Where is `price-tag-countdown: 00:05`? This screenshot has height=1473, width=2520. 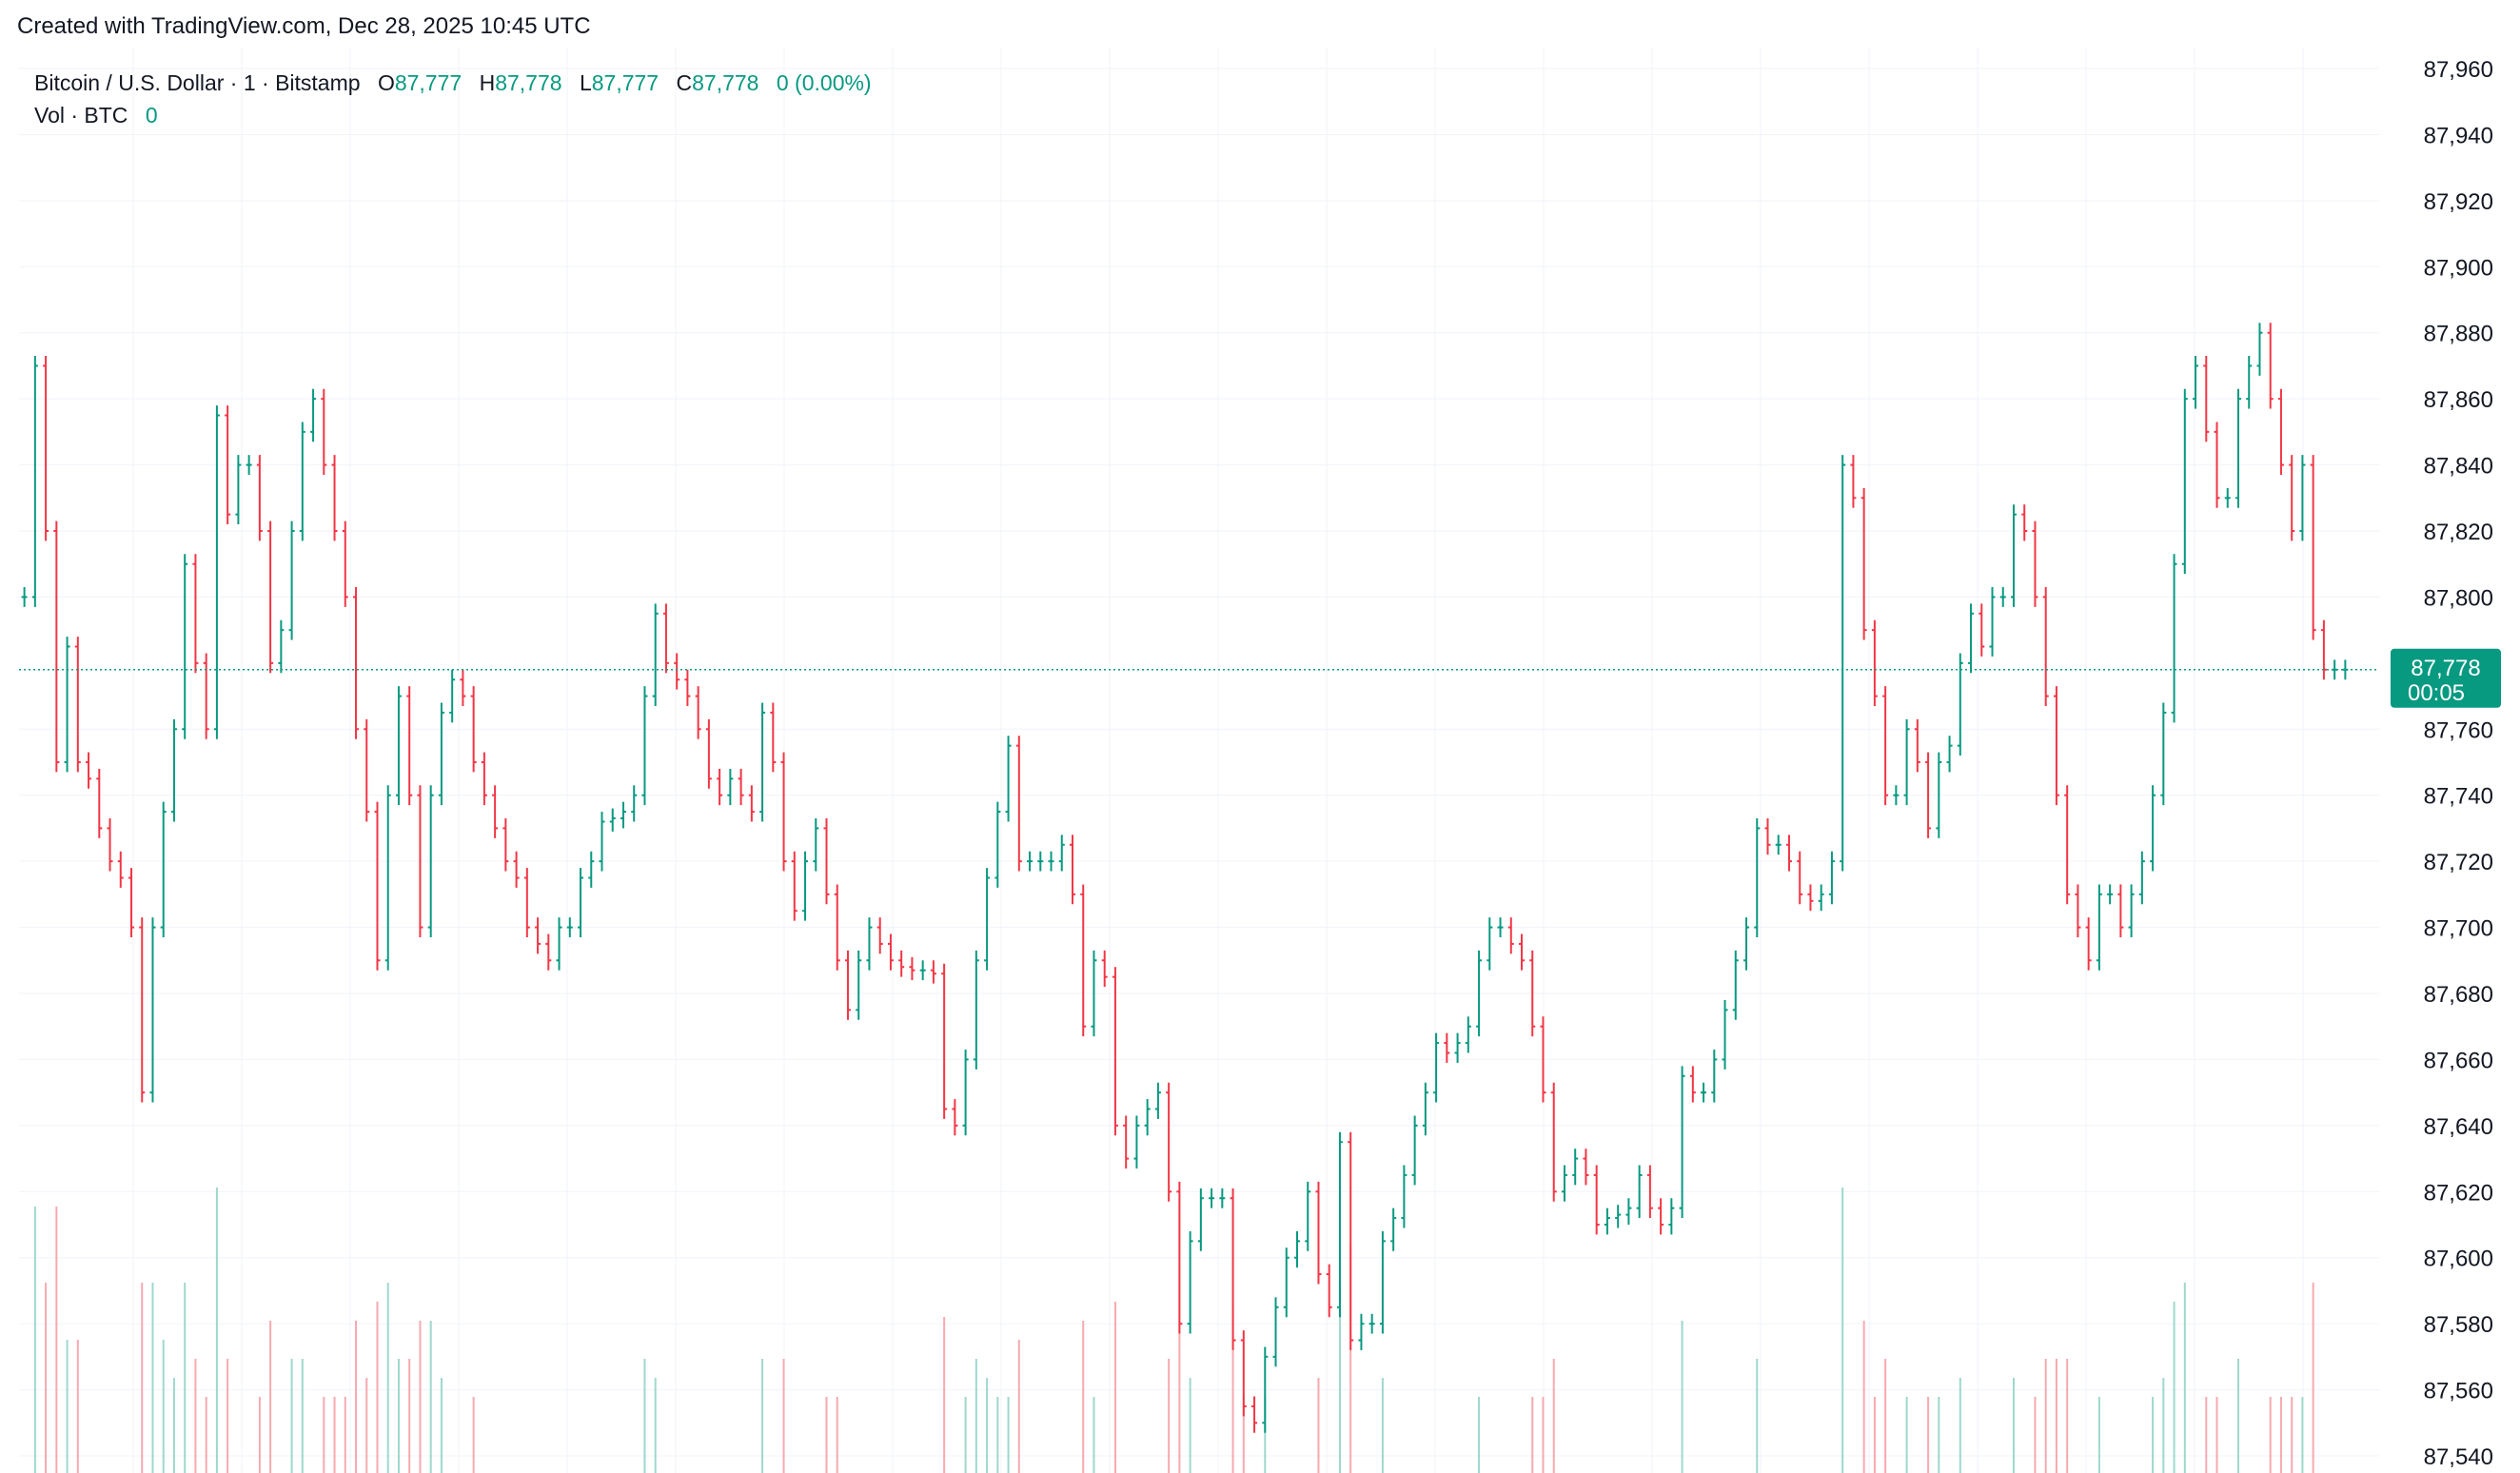
price-tag-countdown: 00:05 is located at coordinates (2436, 693).